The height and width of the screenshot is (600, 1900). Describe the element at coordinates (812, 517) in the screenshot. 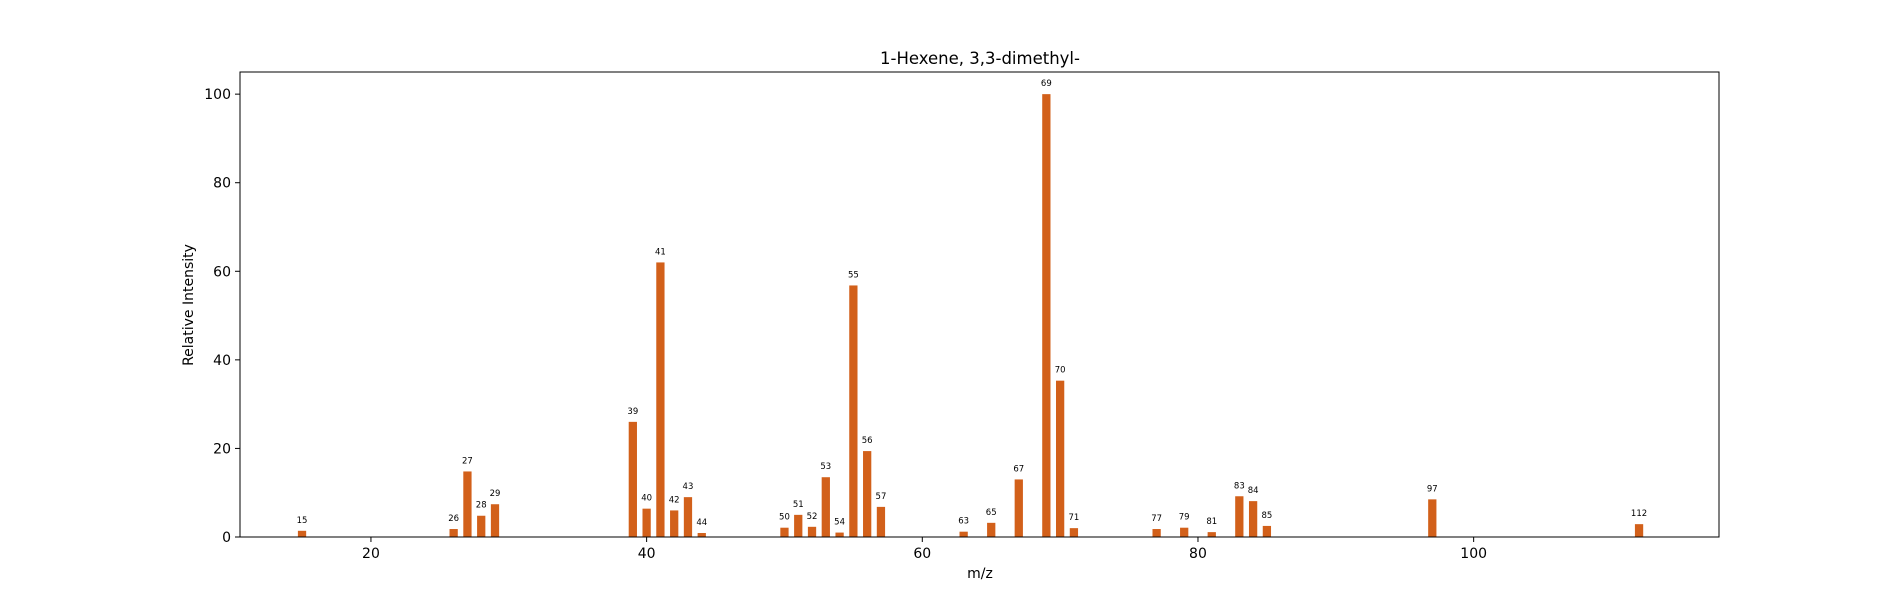

I see `bar-label-mz-52: 52` at that location.